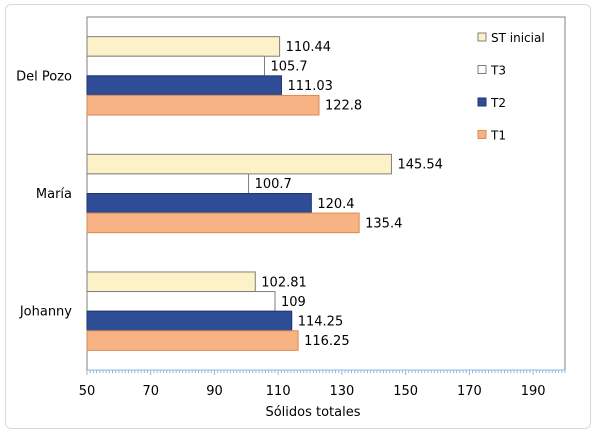  What do you see at coordinates (223, 223) in the screenshot?
I see `bar-t1-maría` at bounding box center [223, 223].